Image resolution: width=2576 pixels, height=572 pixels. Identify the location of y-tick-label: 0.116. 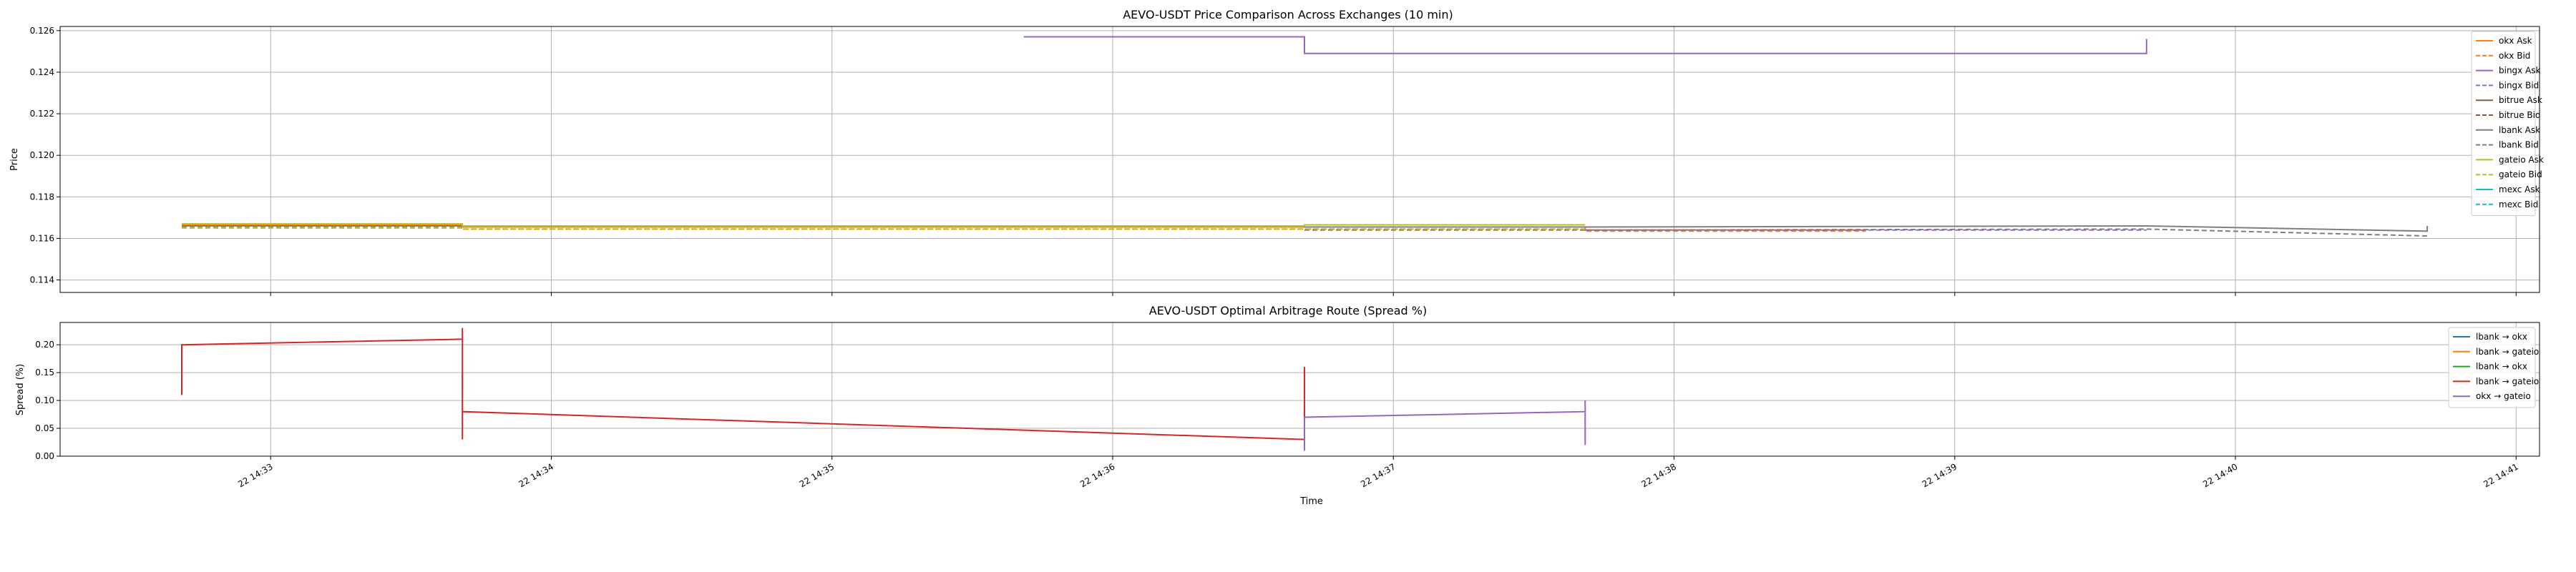
(42, 238).